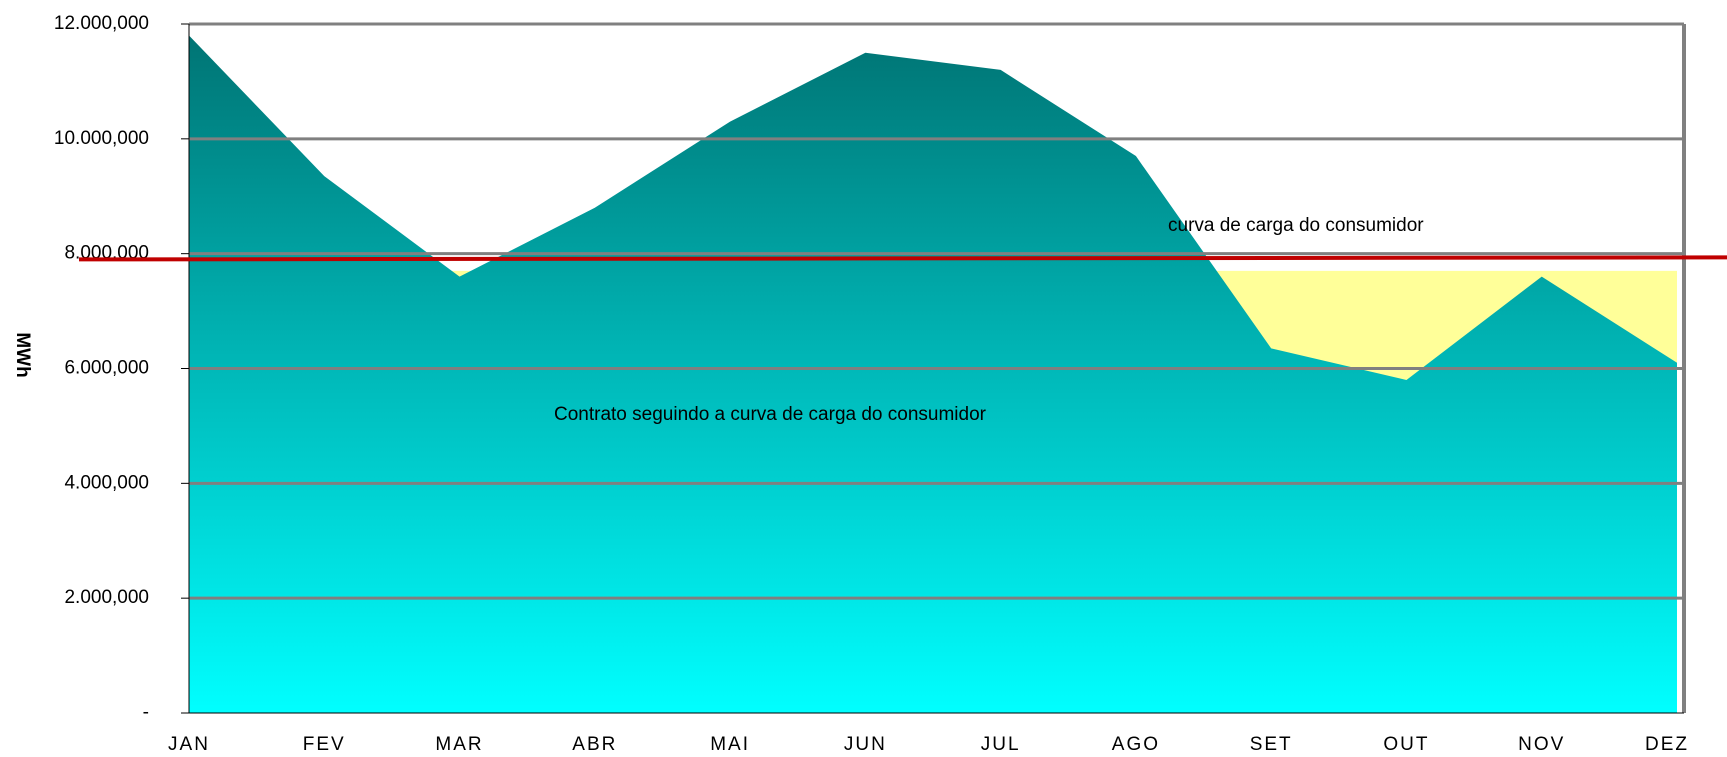  I want to click on x-tick-label: MAR, so click(459, 744).